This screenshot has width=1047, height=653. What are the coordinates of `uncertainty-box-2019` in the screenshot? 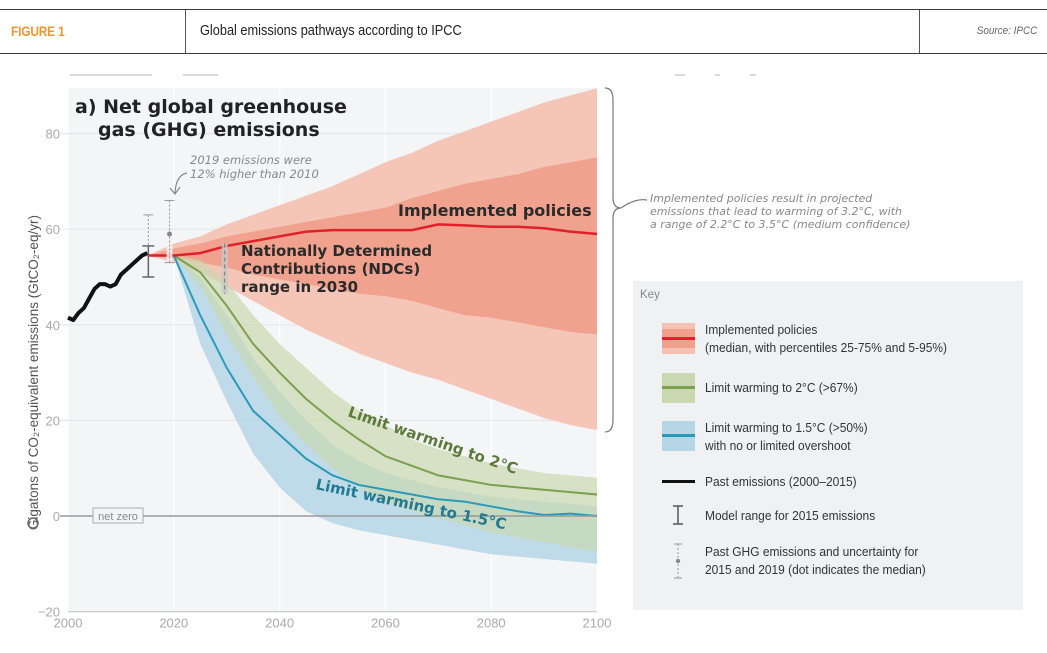 It's located at (169, 248).